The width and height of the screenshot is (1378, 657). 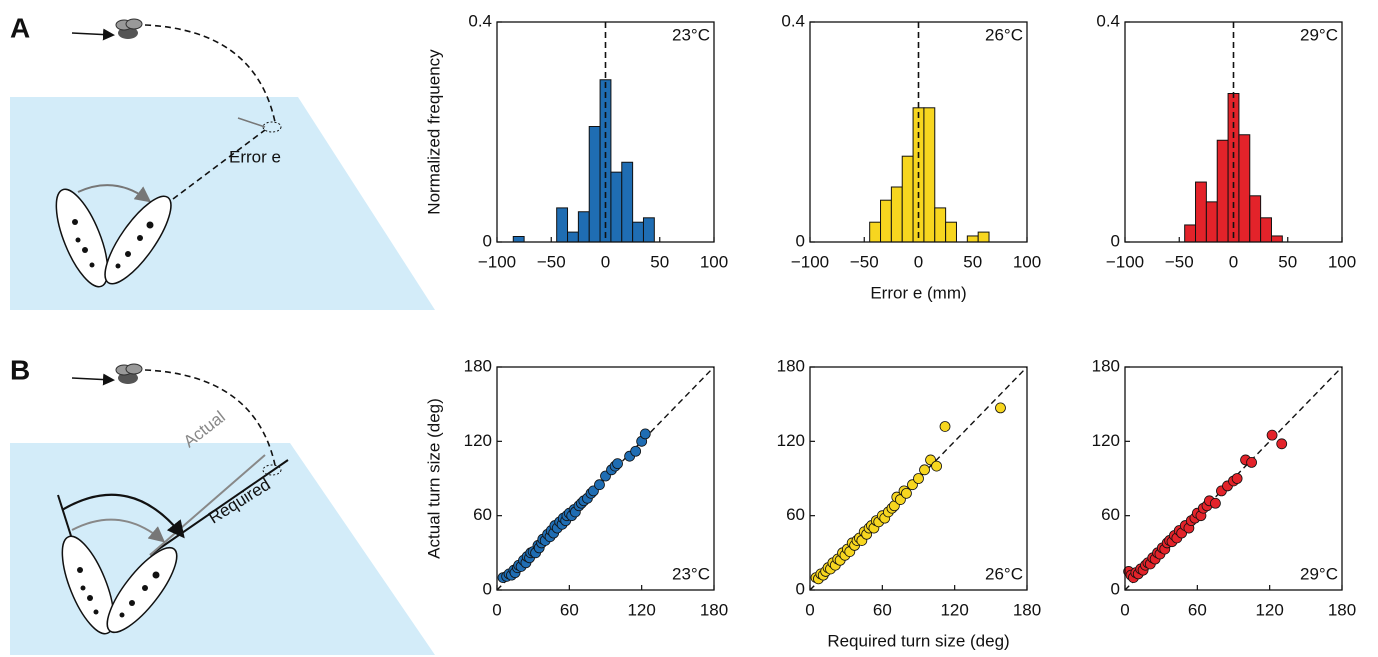 I want to click on y-axis-label: Normalized frequency, so click(x=433, y=132).